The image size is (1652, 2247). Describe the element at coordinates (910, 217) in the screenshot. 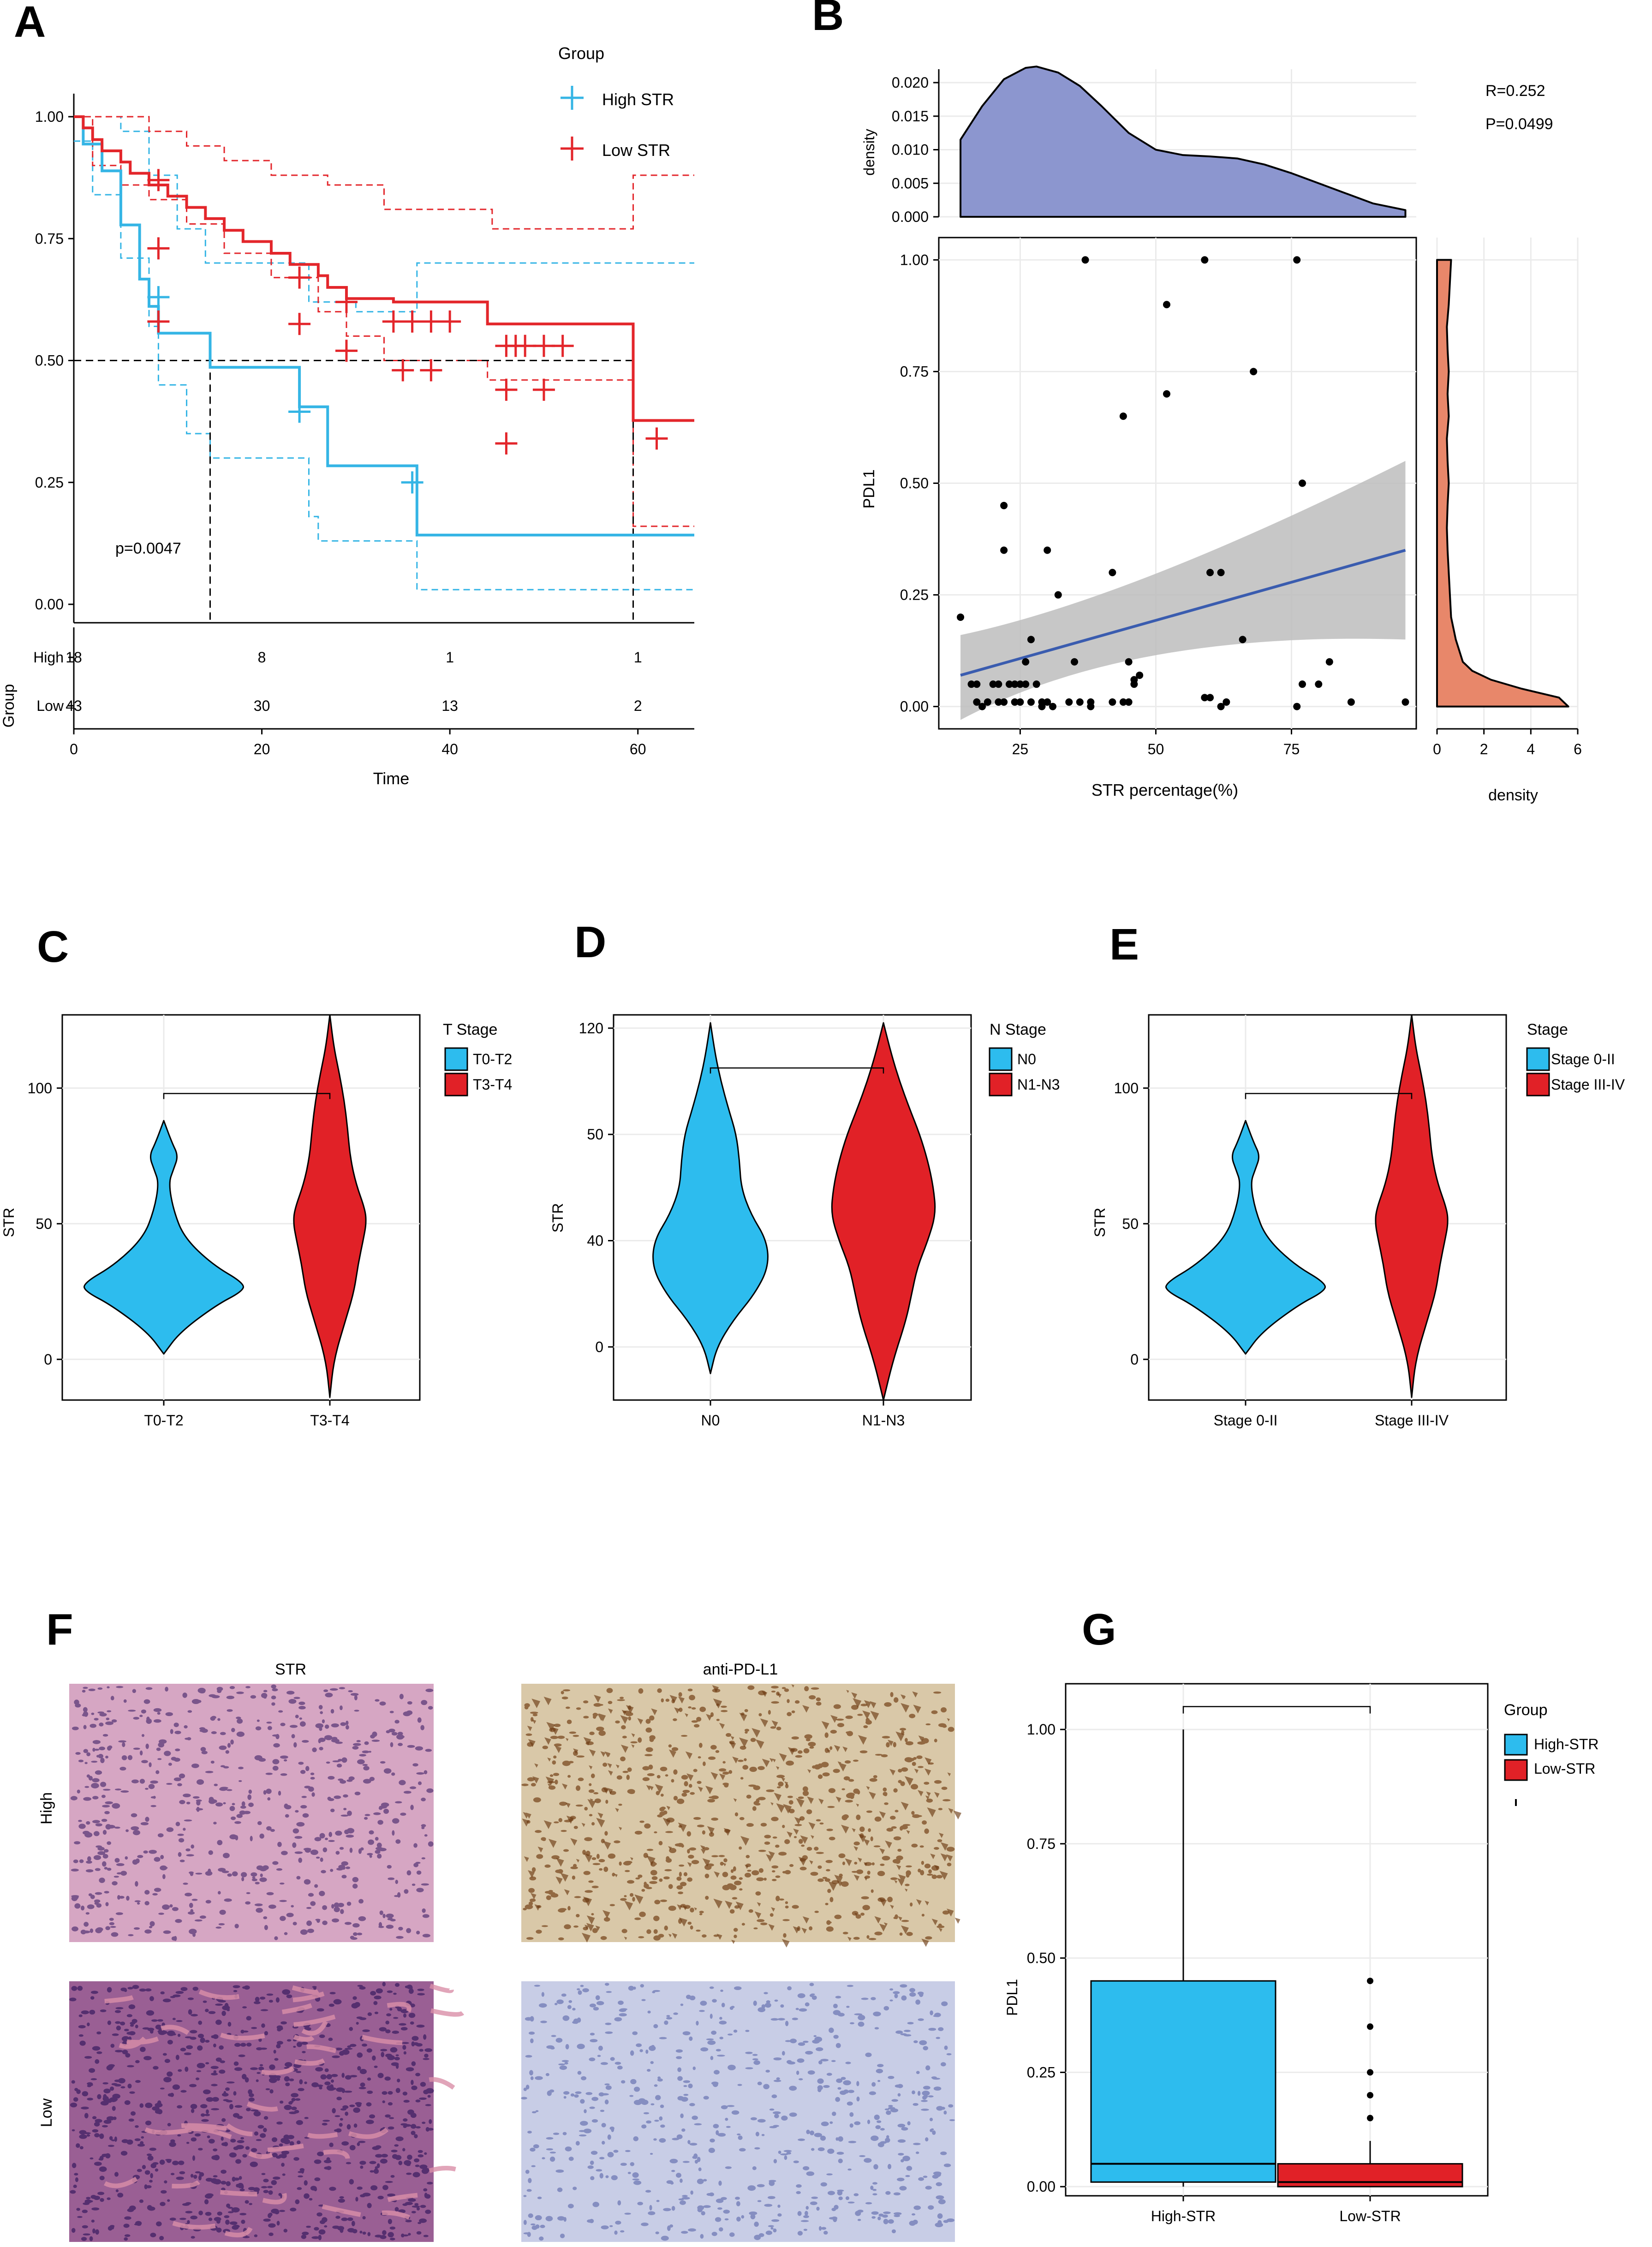

I see `top-density-ytick-label: 0.000` at that location.